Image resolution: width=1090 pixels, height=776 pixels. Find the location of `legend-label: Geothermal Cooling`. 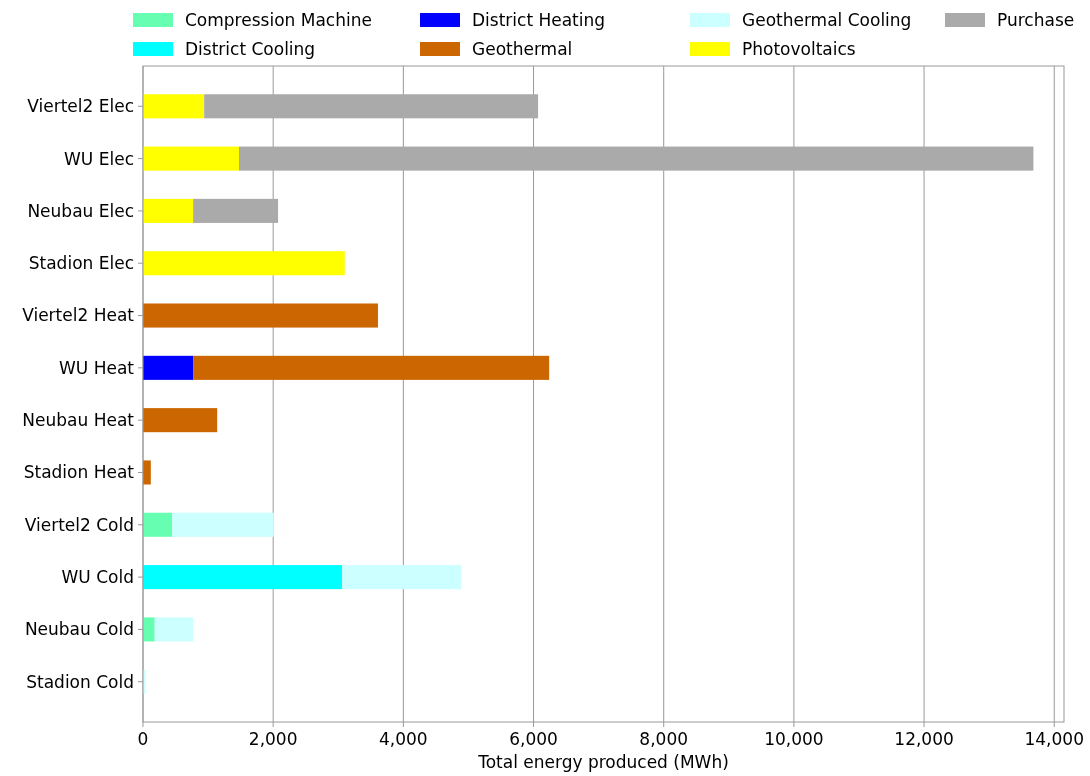

legend-label: Geothermal Cooling is located at coordinates (827, 19).